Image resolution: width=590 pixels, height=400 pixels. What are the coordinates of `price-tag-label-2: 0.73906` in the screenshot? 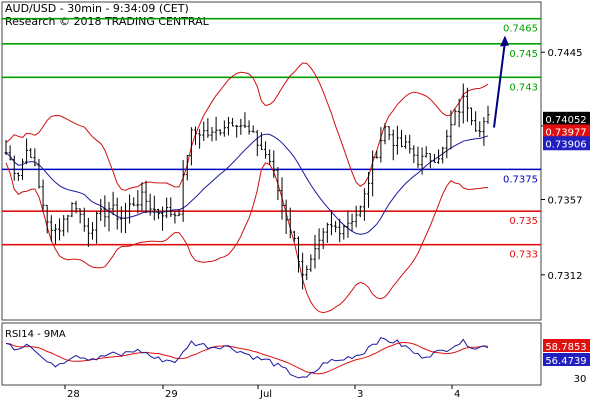 It's located at (565, 144).